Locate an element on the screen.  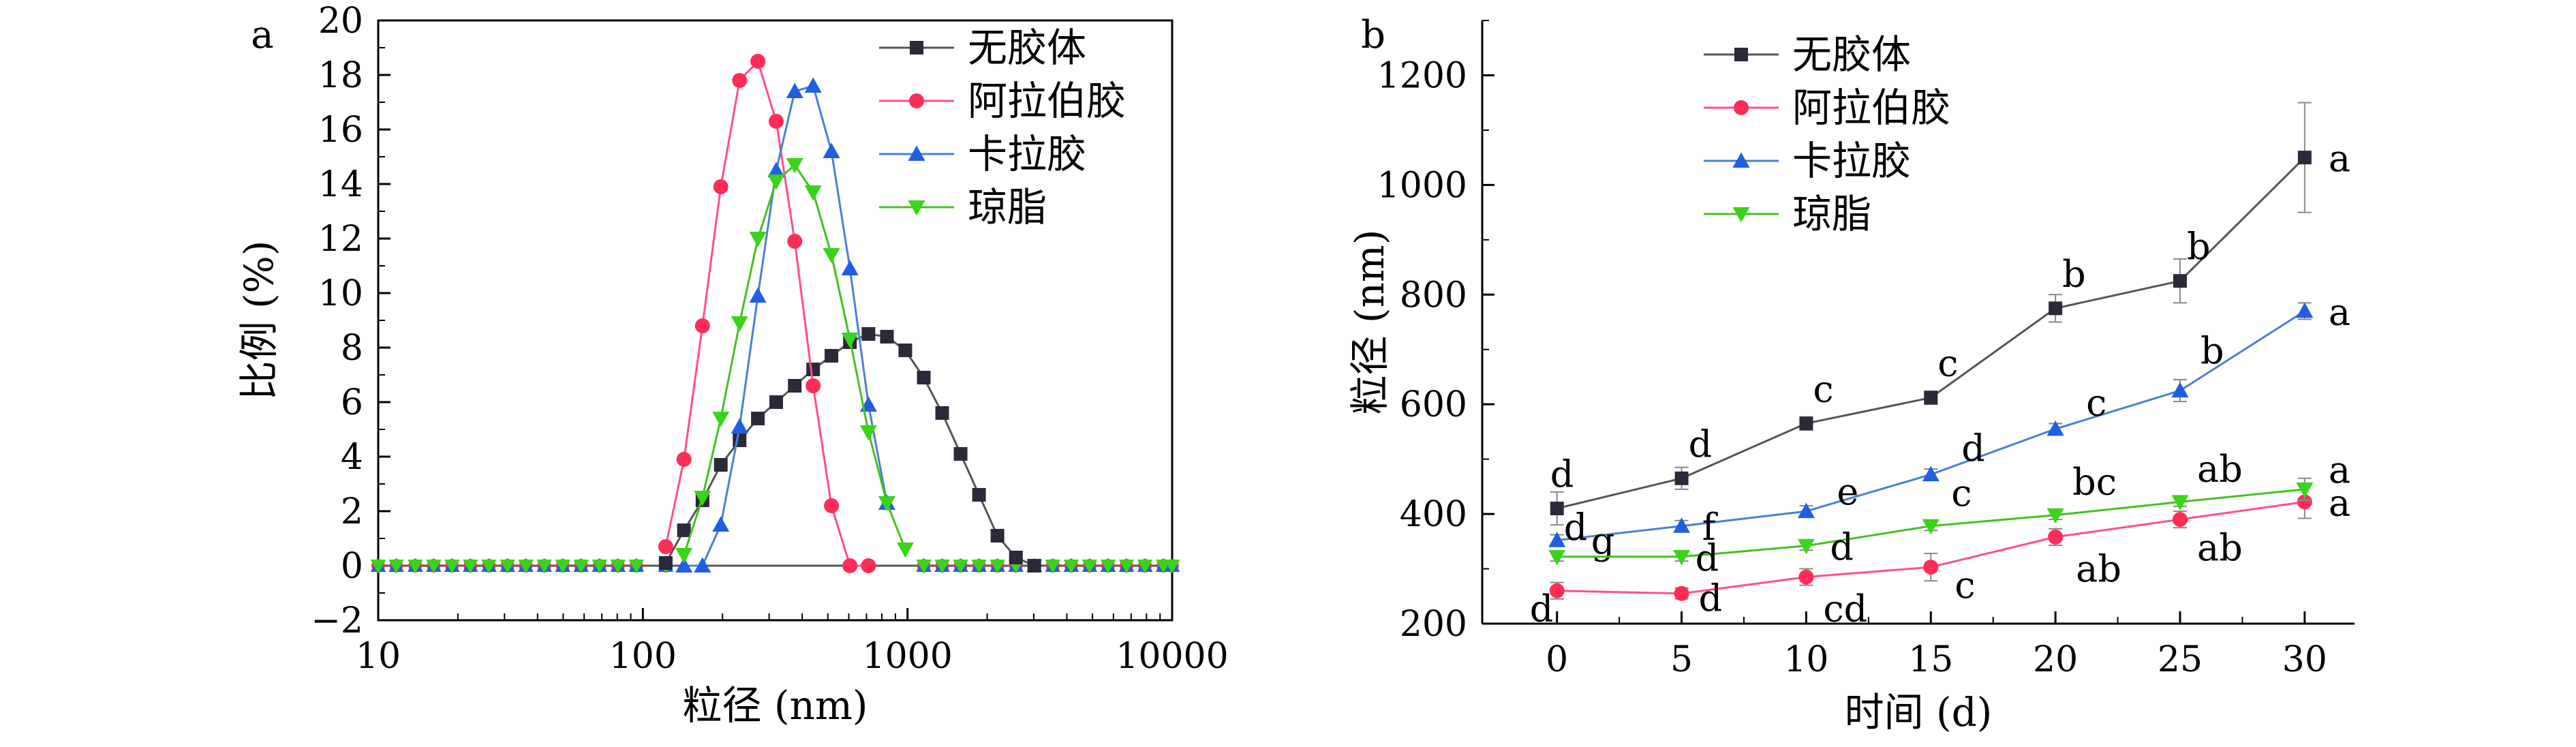
significance-letter: f is located at coordinates (1710, 527).